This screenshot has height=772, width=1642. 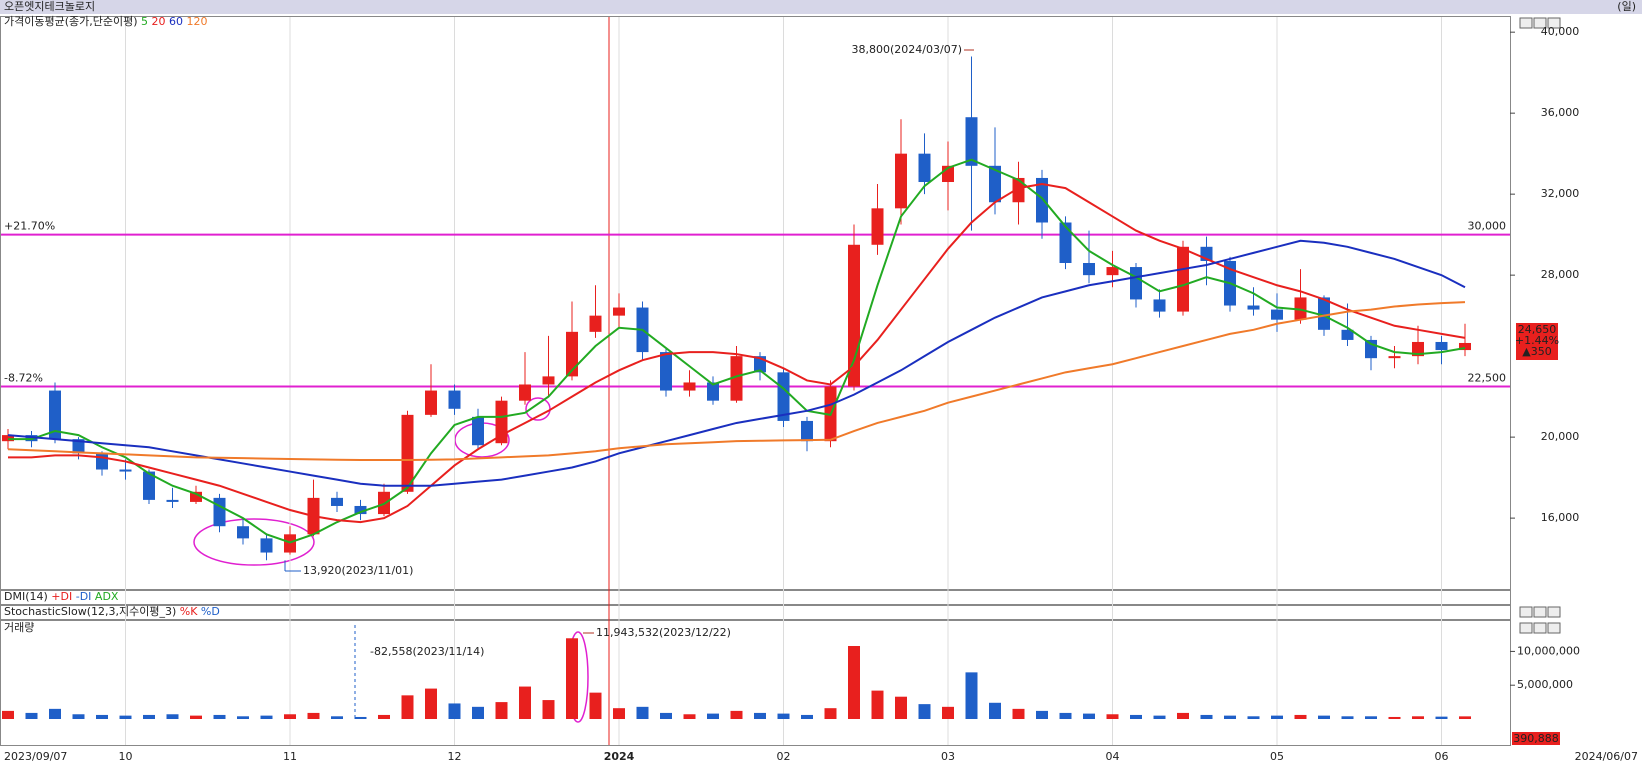 What do you see at coordinates (61, 596) in the screenshot?
I see `panel-title: DMI(14) +DI -DI ADX` at bounding box center [61, 596].